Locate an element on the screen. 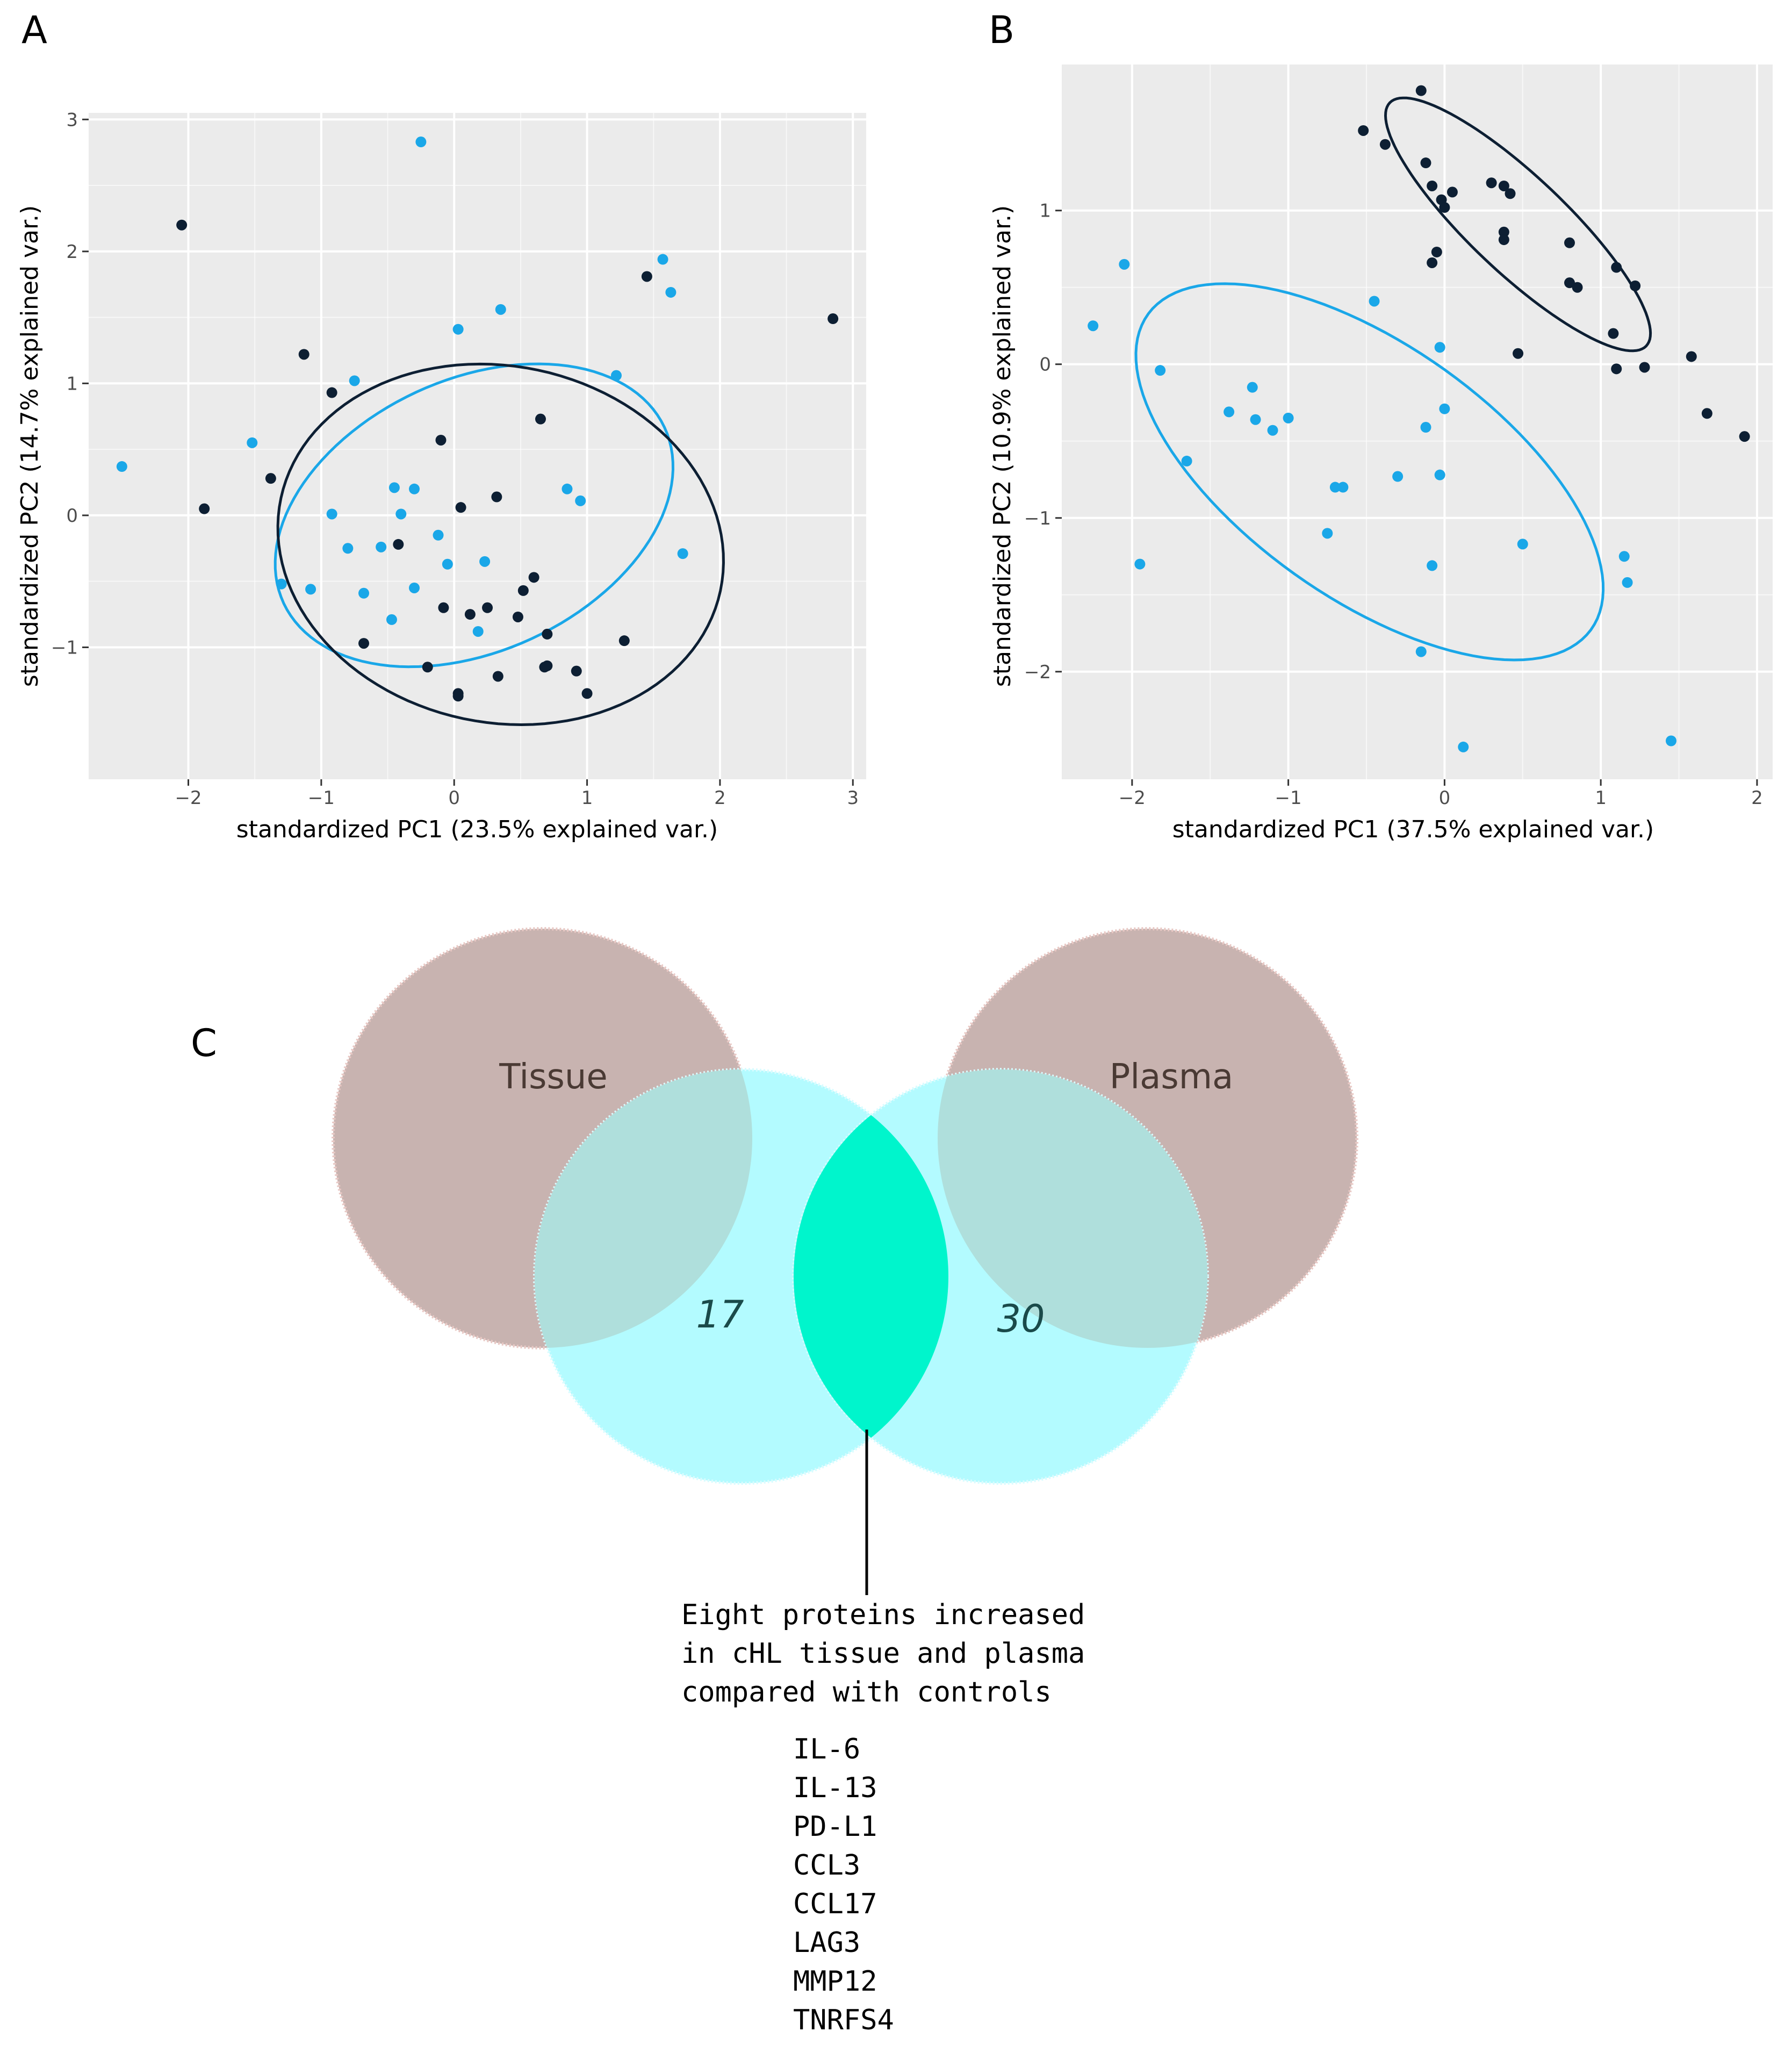 The image size is (1792, 2046). venn-overlap-plasma is located at coordinates (1072, 1208).